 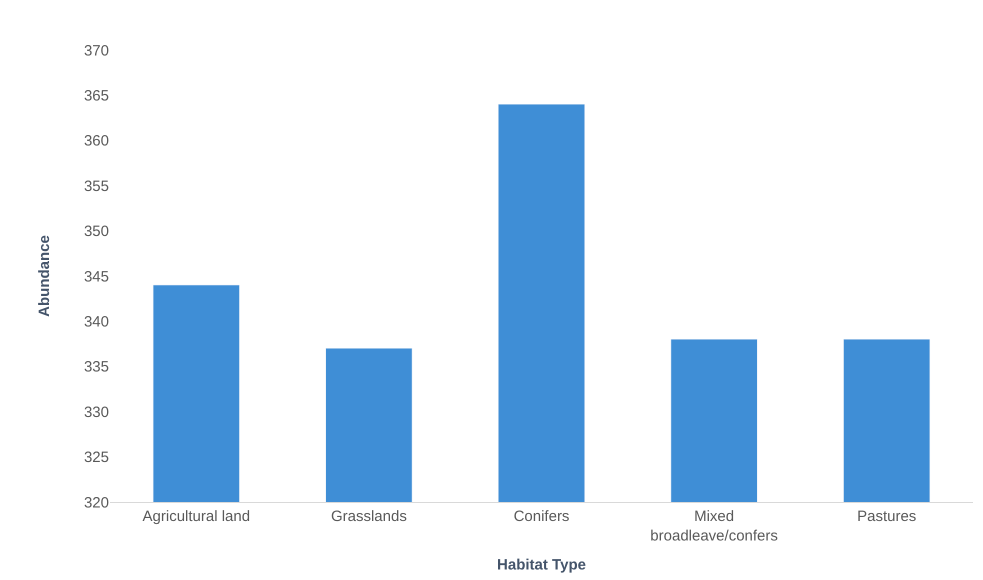 What do you see at coordinates (96, 412) in the screenshot?
I see `y-tick-label: 330` at bounding box center [96, 412].